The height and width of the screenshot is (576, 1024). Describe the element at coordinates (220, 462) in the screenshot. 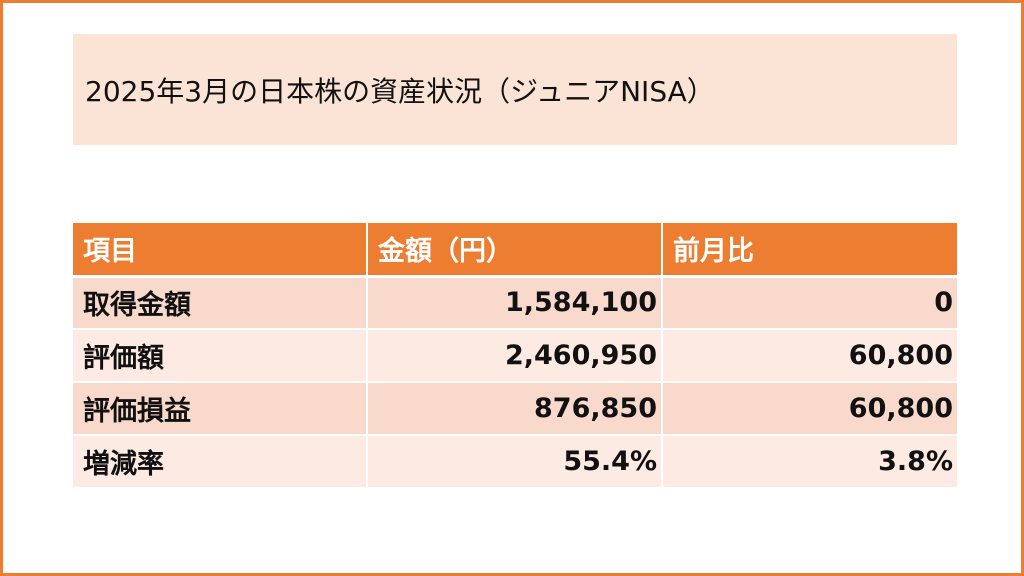

I see `row-label: 増減率` at that location.